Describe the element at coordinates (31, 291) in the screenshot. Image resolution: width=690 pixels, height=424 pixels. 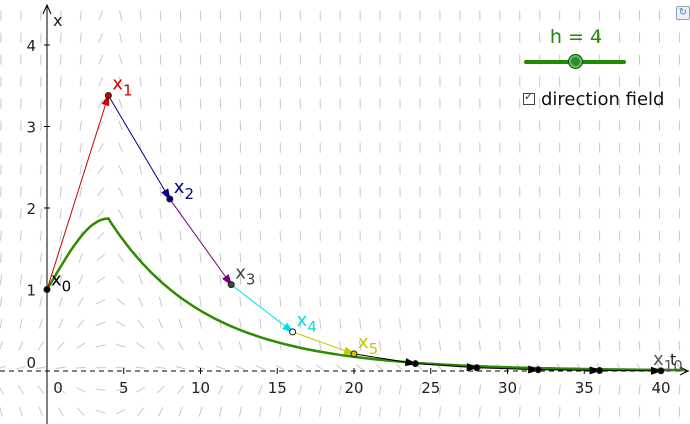
I see `y-tick-label: 1` at that location.